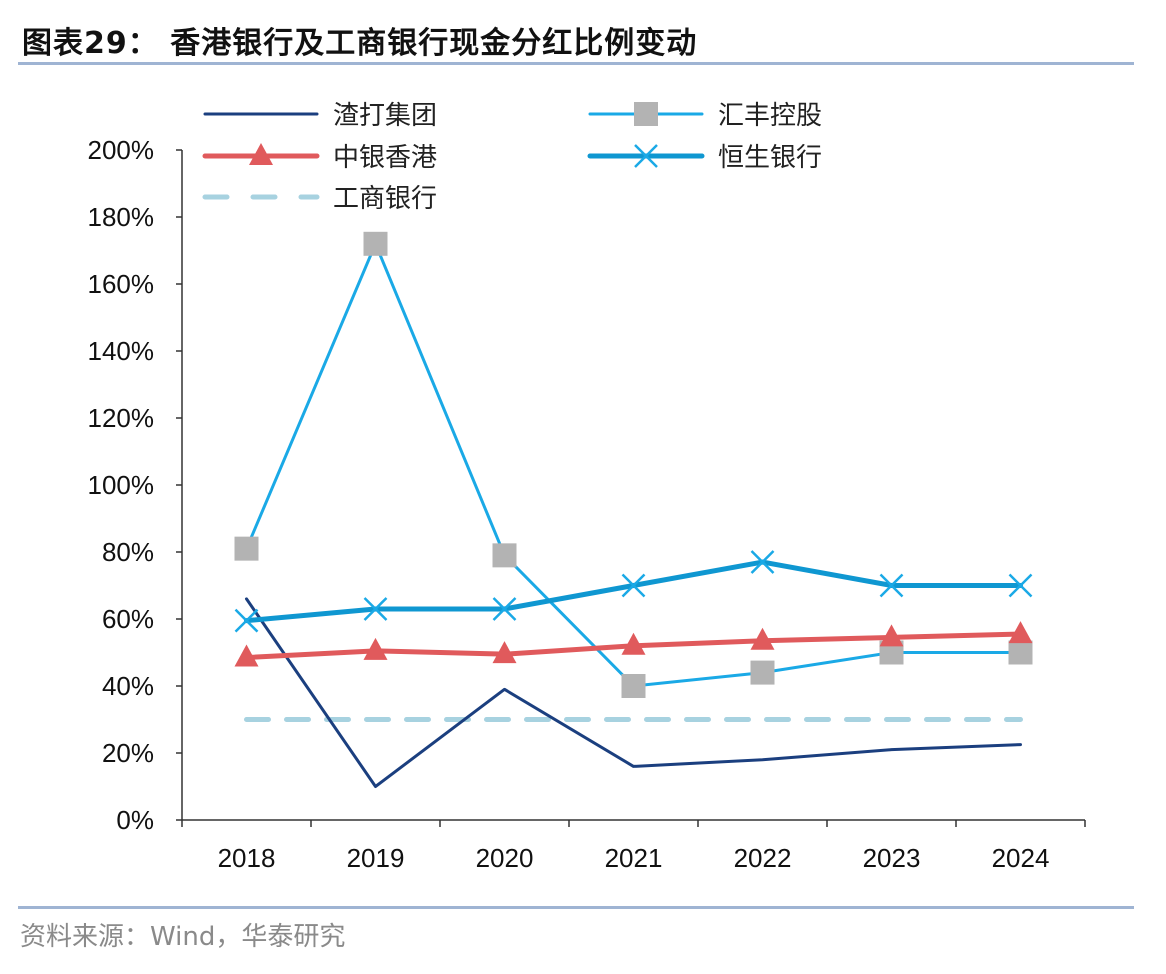  Describe the element at coordinates (385, 116) in the screenshot. I see `legend-label: 渣打集团` at that location.